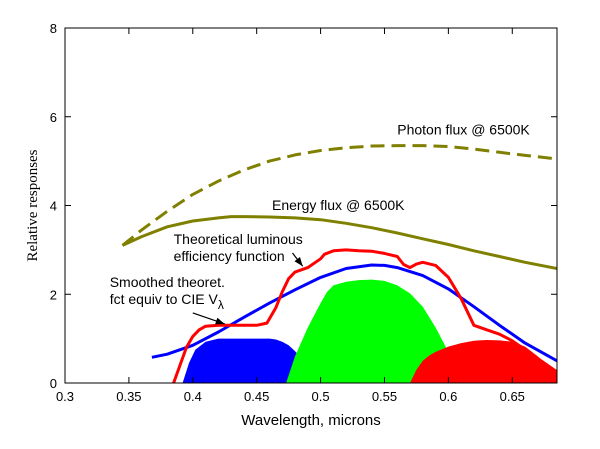  Describe the element at coordinates (384, 396) in the screenshot. I see `x-tick-label: 0.55` at that location.